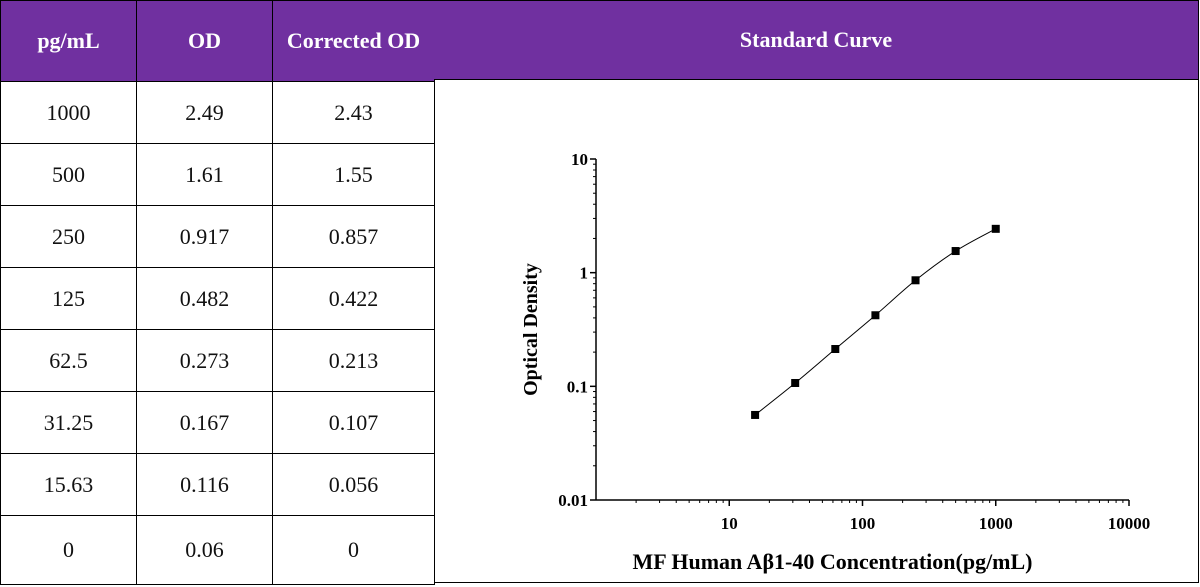 The height and width of the screenshot is (587, 1200). I want to click on table-row: 15.63 0.116 0.056, so click(217, 484).